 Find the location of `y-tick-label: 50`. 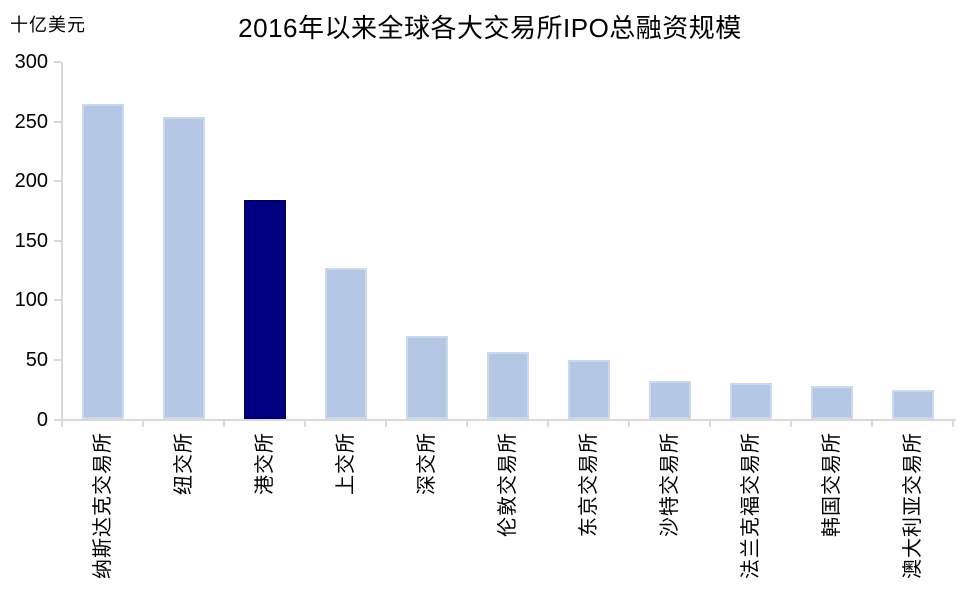

y-tick-label: 50 is located at coordinates (36, 359).